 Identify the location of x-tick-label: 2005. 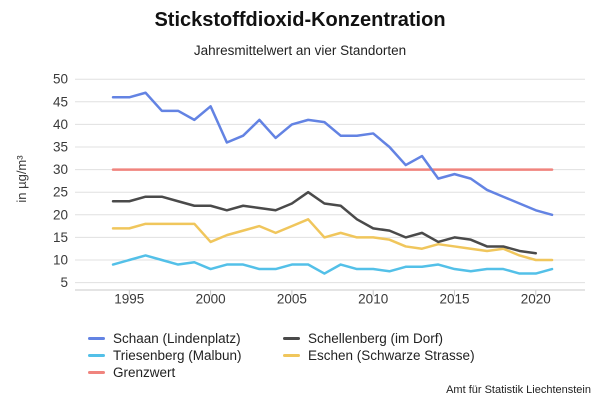
(292, 299).